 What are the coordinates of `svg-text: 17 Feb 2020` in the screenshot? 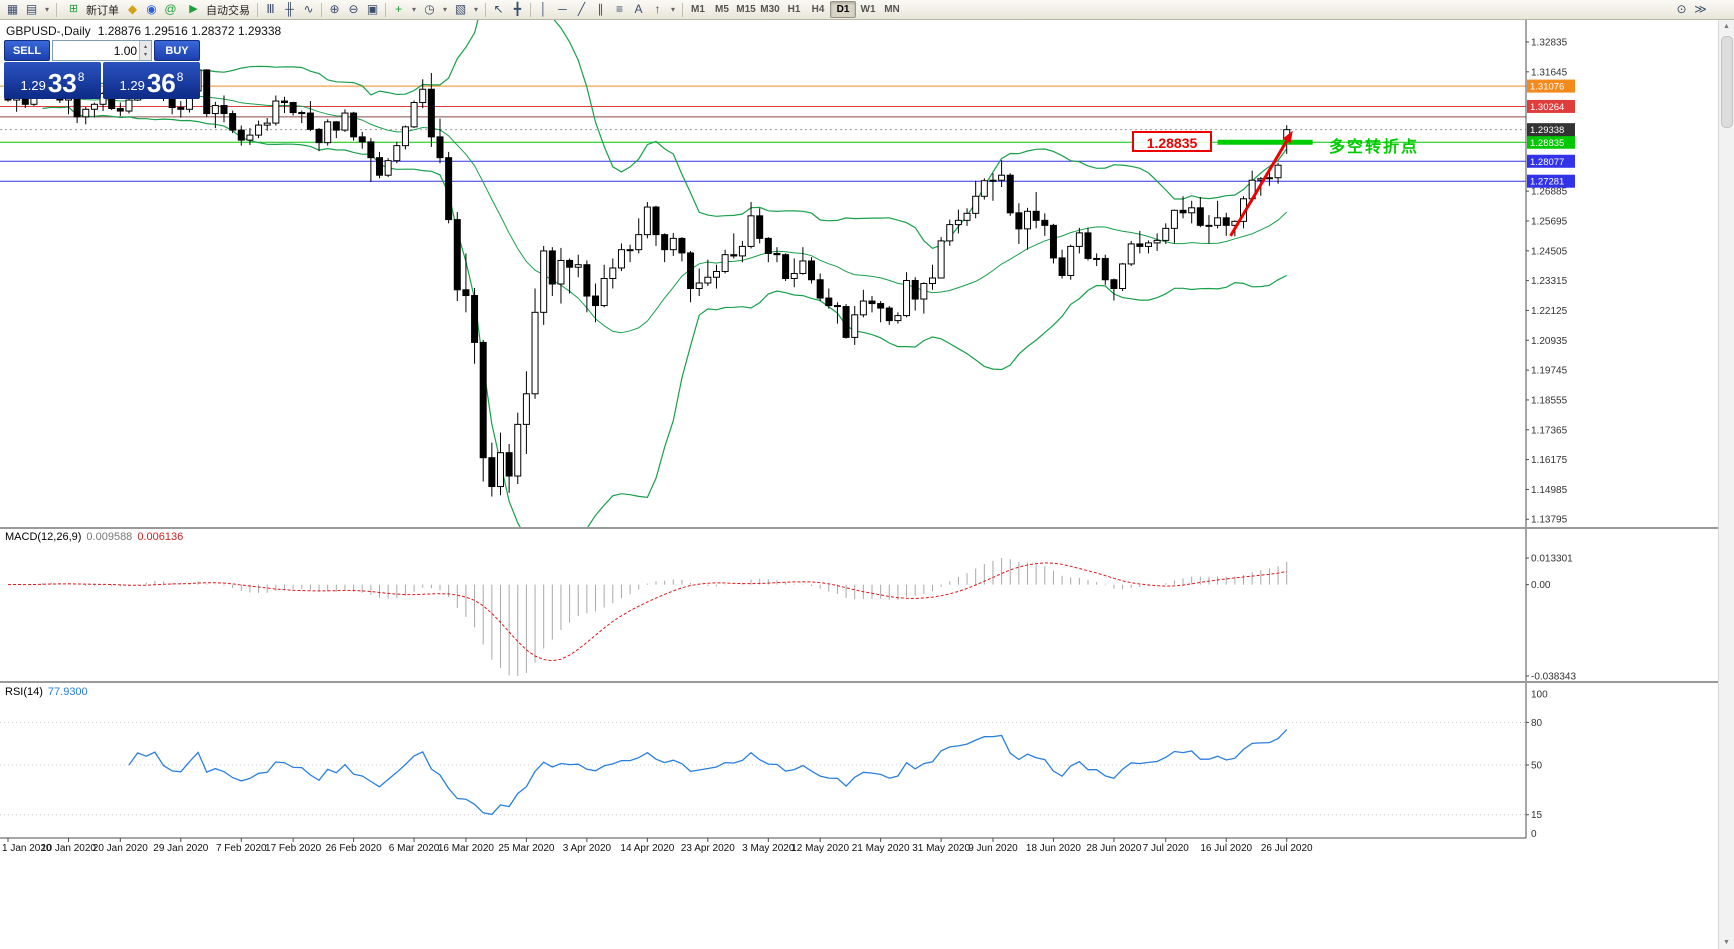 It's located at (293, 848).